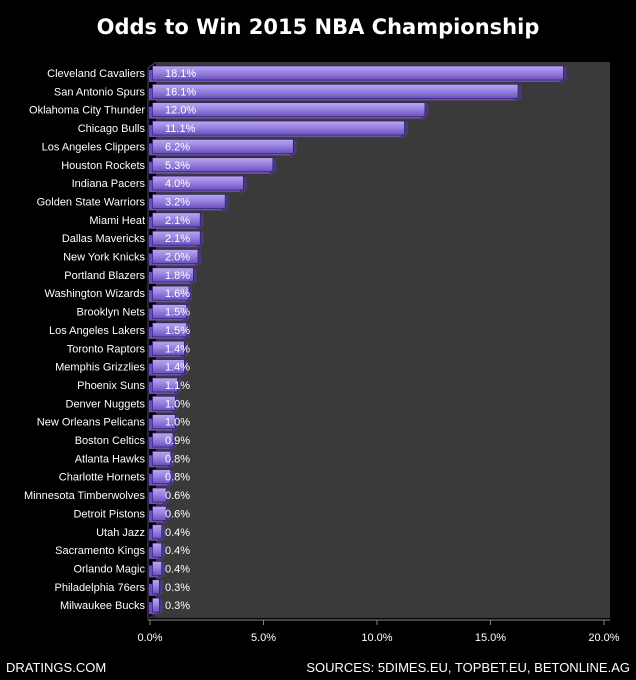  What do you see at coordinates (180, 129) in the screenshot?
I see `data-label: 11.1%` at bounding box center [180, 129].